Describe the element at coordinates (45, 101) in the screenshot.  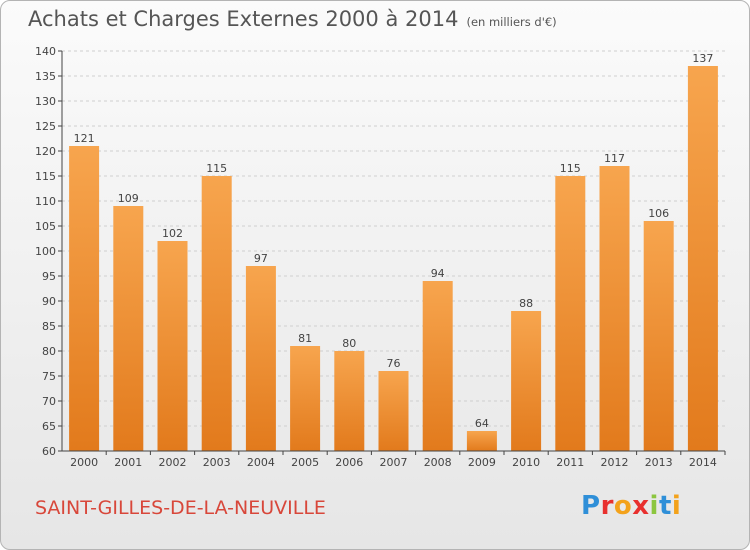
I see `y-tick-label: 130` at that location.